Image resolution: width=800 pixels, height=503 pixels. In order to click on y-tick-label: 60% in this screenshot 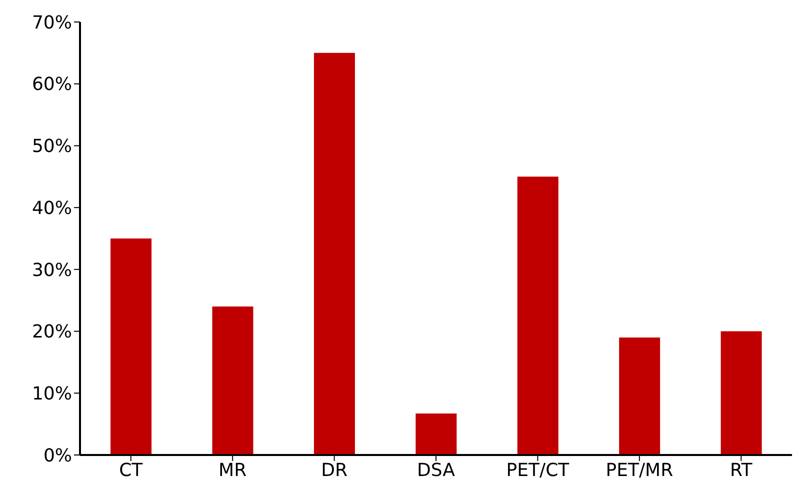, I will do `click(52, 85)`.